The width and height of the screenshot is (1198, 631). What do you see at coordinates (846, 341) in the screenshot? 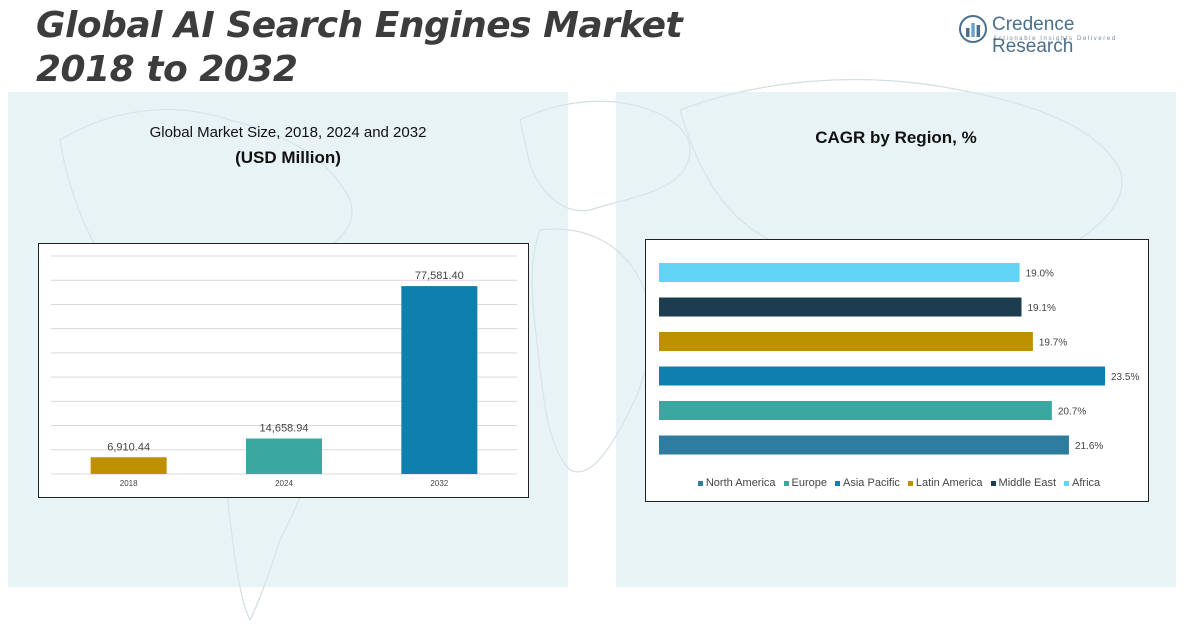
I see `hbar-latin-america` at bounding box center [846, 341].